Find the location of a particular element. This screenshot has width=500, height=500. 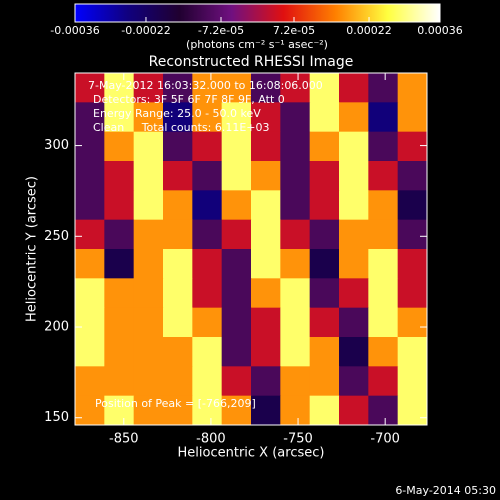

colorbar-tick-label: 7.2e-05 is located at coordinates (294, 30).